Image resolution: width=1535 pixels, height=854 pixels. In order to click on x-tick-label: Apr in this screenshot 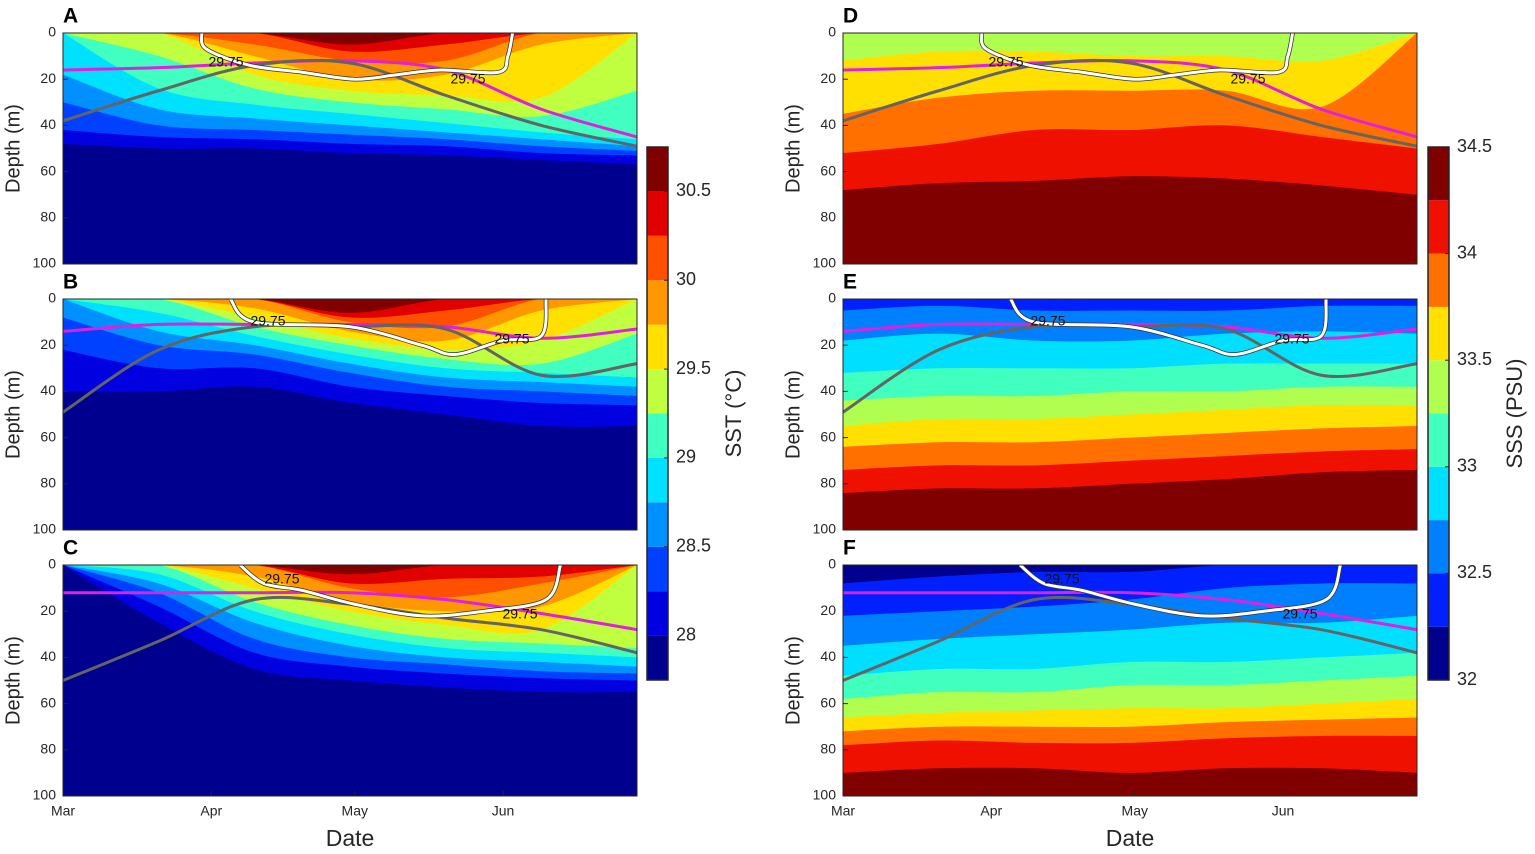, I will do `click(991, 811)`.